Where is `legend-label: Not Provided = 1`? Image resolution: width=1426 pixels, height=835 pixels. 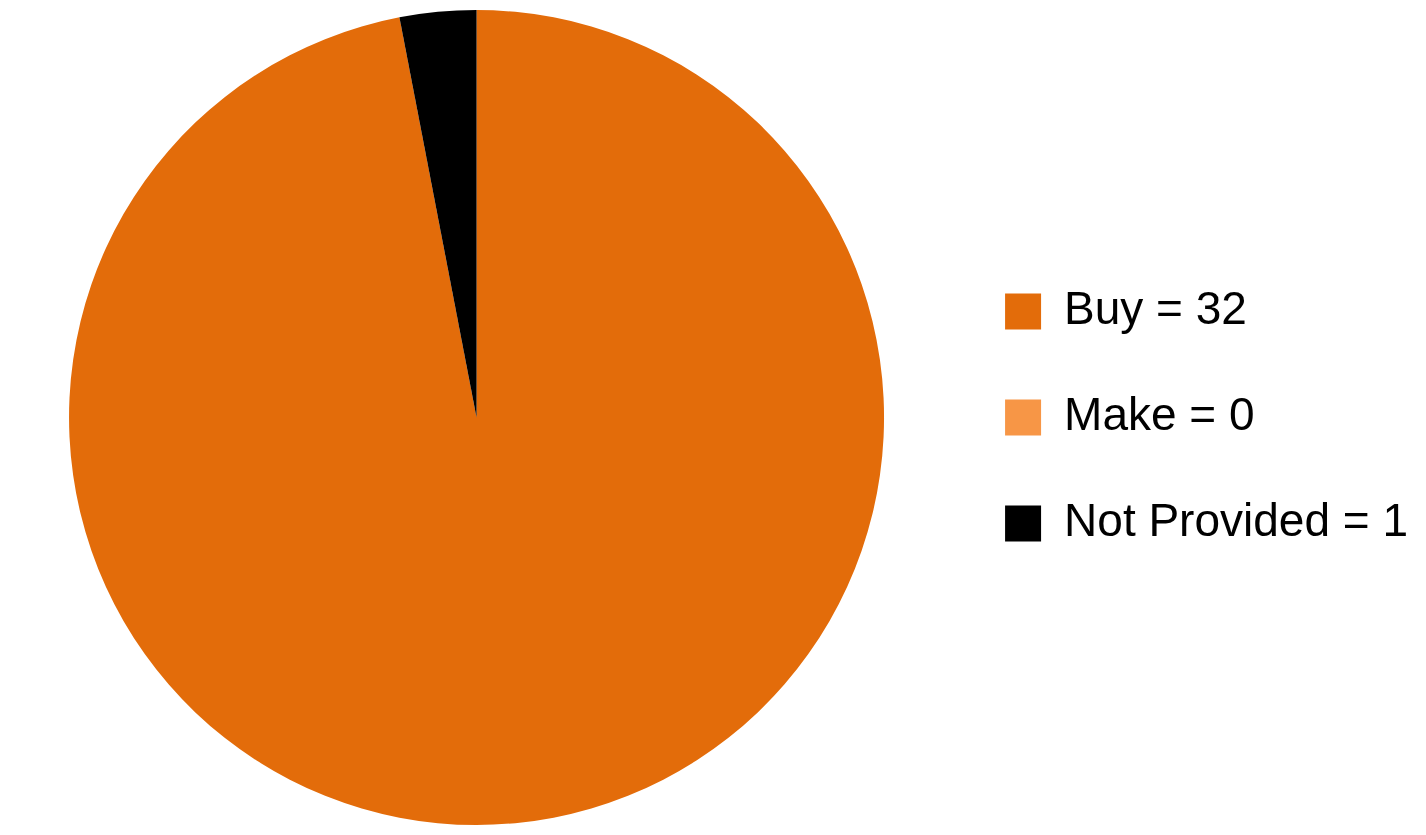
legend-label: Not Provided = 1 is located at coordinates (1236, 520).